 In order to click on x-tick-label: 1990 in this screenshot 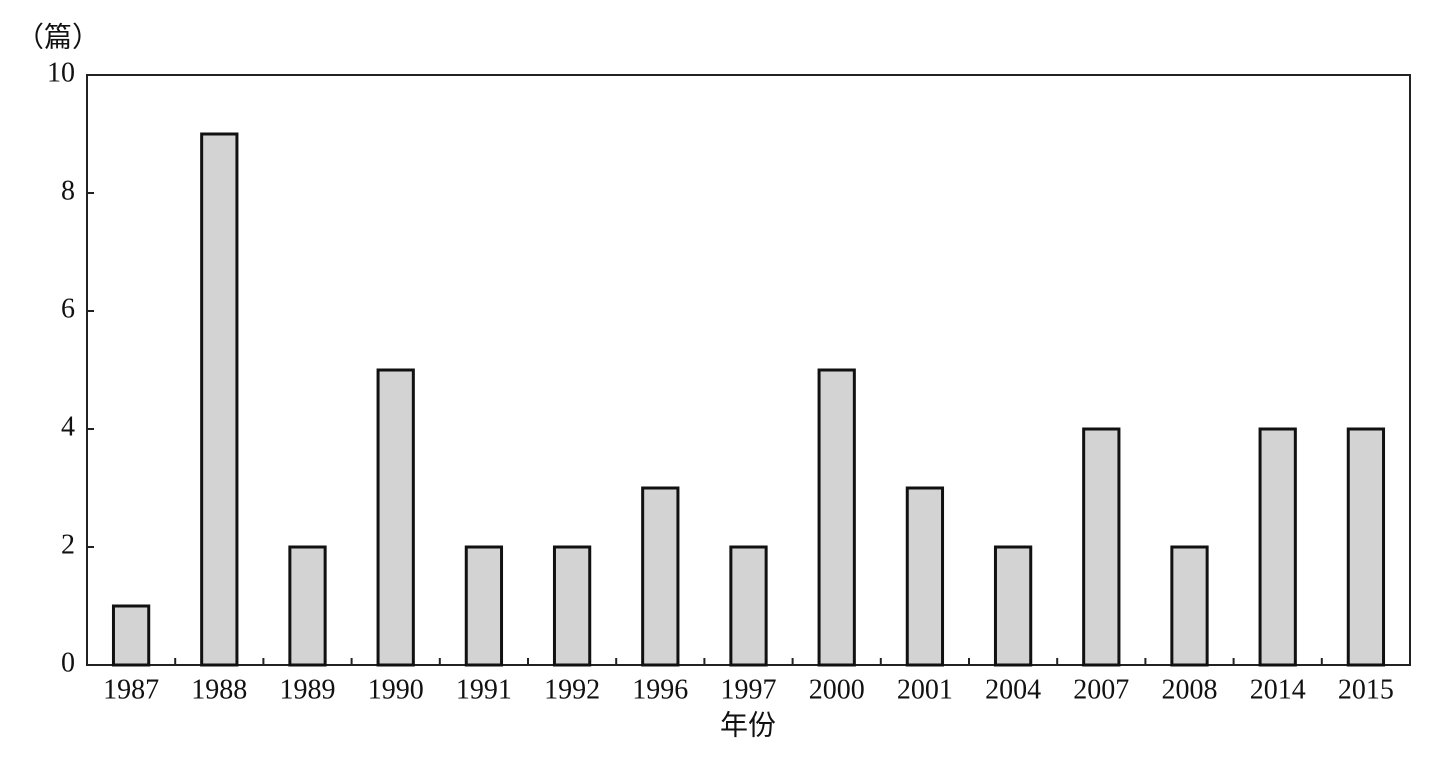, I will do `click(396, 689)`.